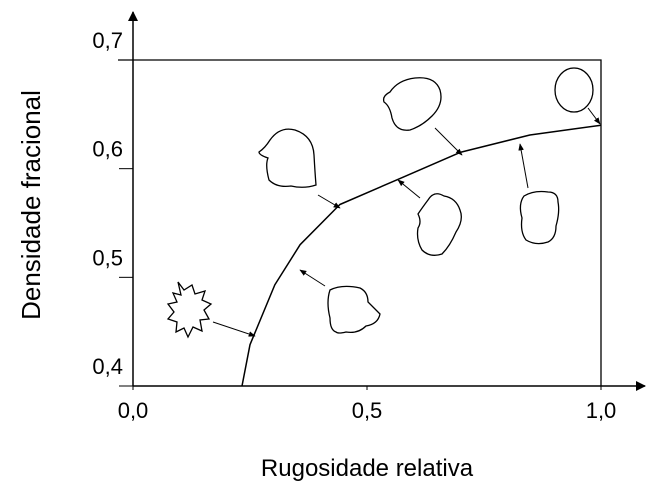  I want to click on x-axis-label: Rugosidade relativa, so click(367, 468).